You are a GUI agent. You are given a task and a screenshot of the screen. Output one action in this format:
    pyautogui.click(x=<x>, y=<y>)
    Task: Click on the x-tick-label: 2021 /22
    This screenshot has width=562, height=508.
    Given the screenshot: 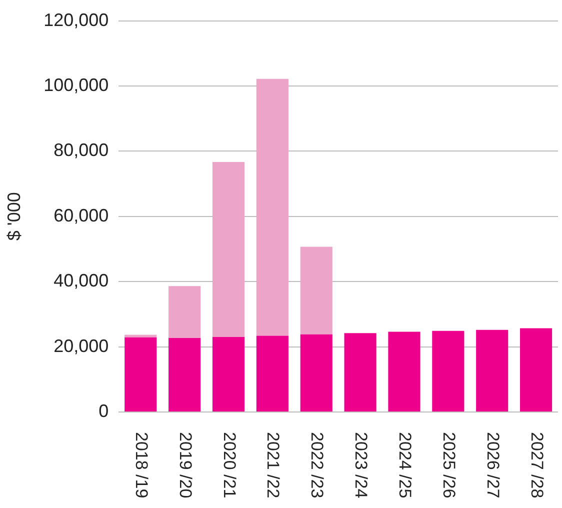 What is the action you would take?
    pyautogui.click(x=273, y=465)
    